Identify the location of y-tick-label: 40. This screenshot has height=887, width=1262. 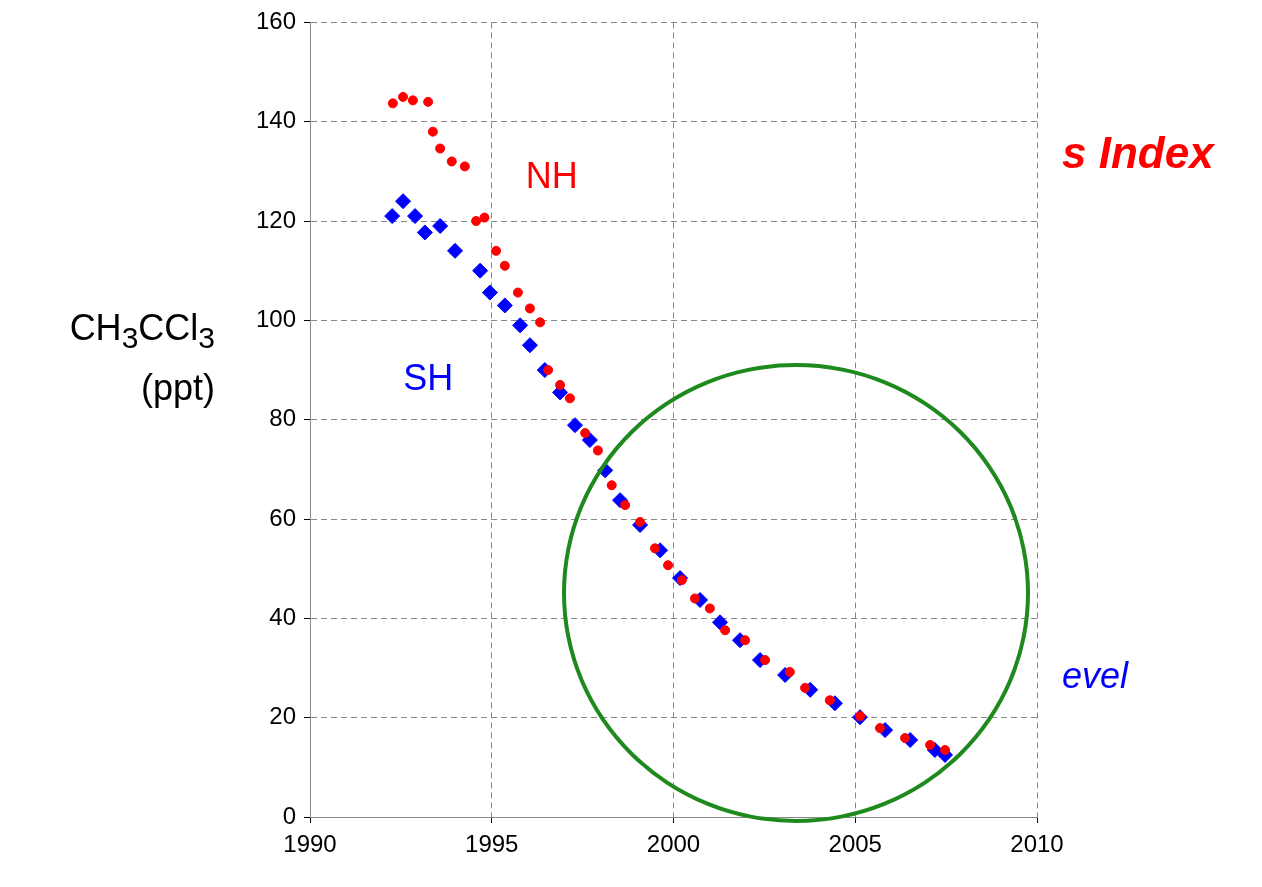
(282, 616).